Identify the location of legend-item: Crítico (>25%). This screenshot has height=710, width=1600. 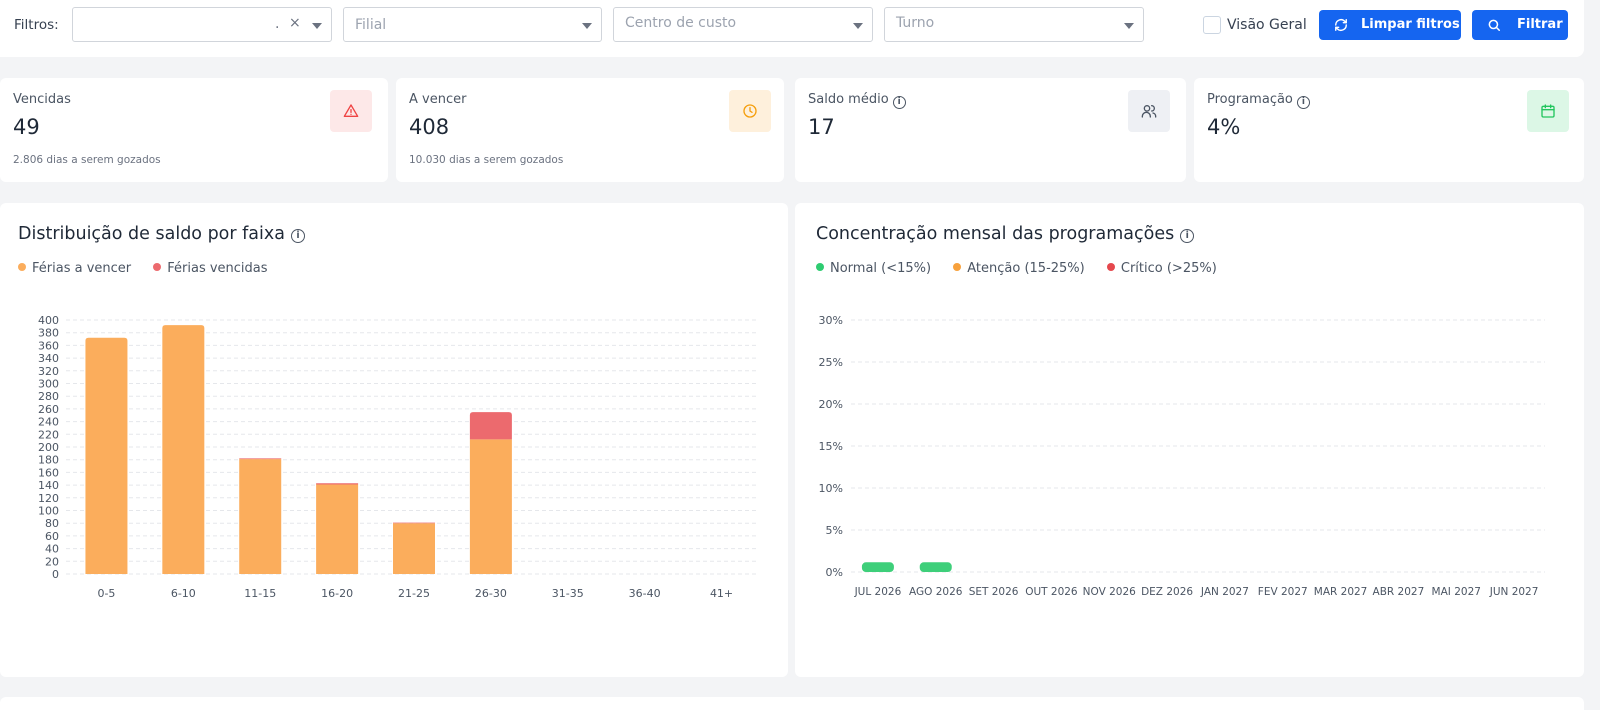
(1161, 268).